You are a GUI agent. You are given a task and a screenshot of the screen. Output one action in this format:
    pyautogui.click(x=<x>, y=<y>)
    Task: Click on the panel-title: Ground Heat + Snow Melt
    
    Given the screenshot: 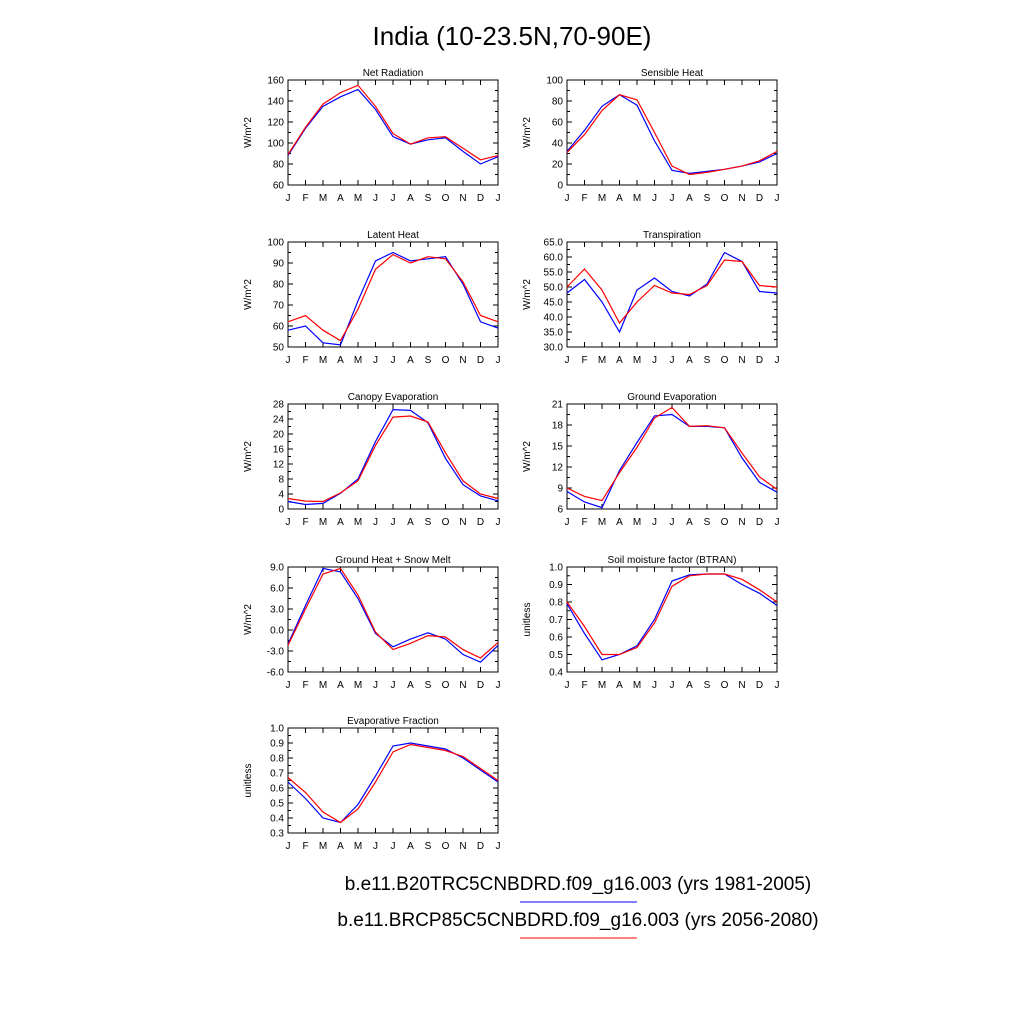 What is the action you would take?
    pyautogui.click(x=393, y=560)
    